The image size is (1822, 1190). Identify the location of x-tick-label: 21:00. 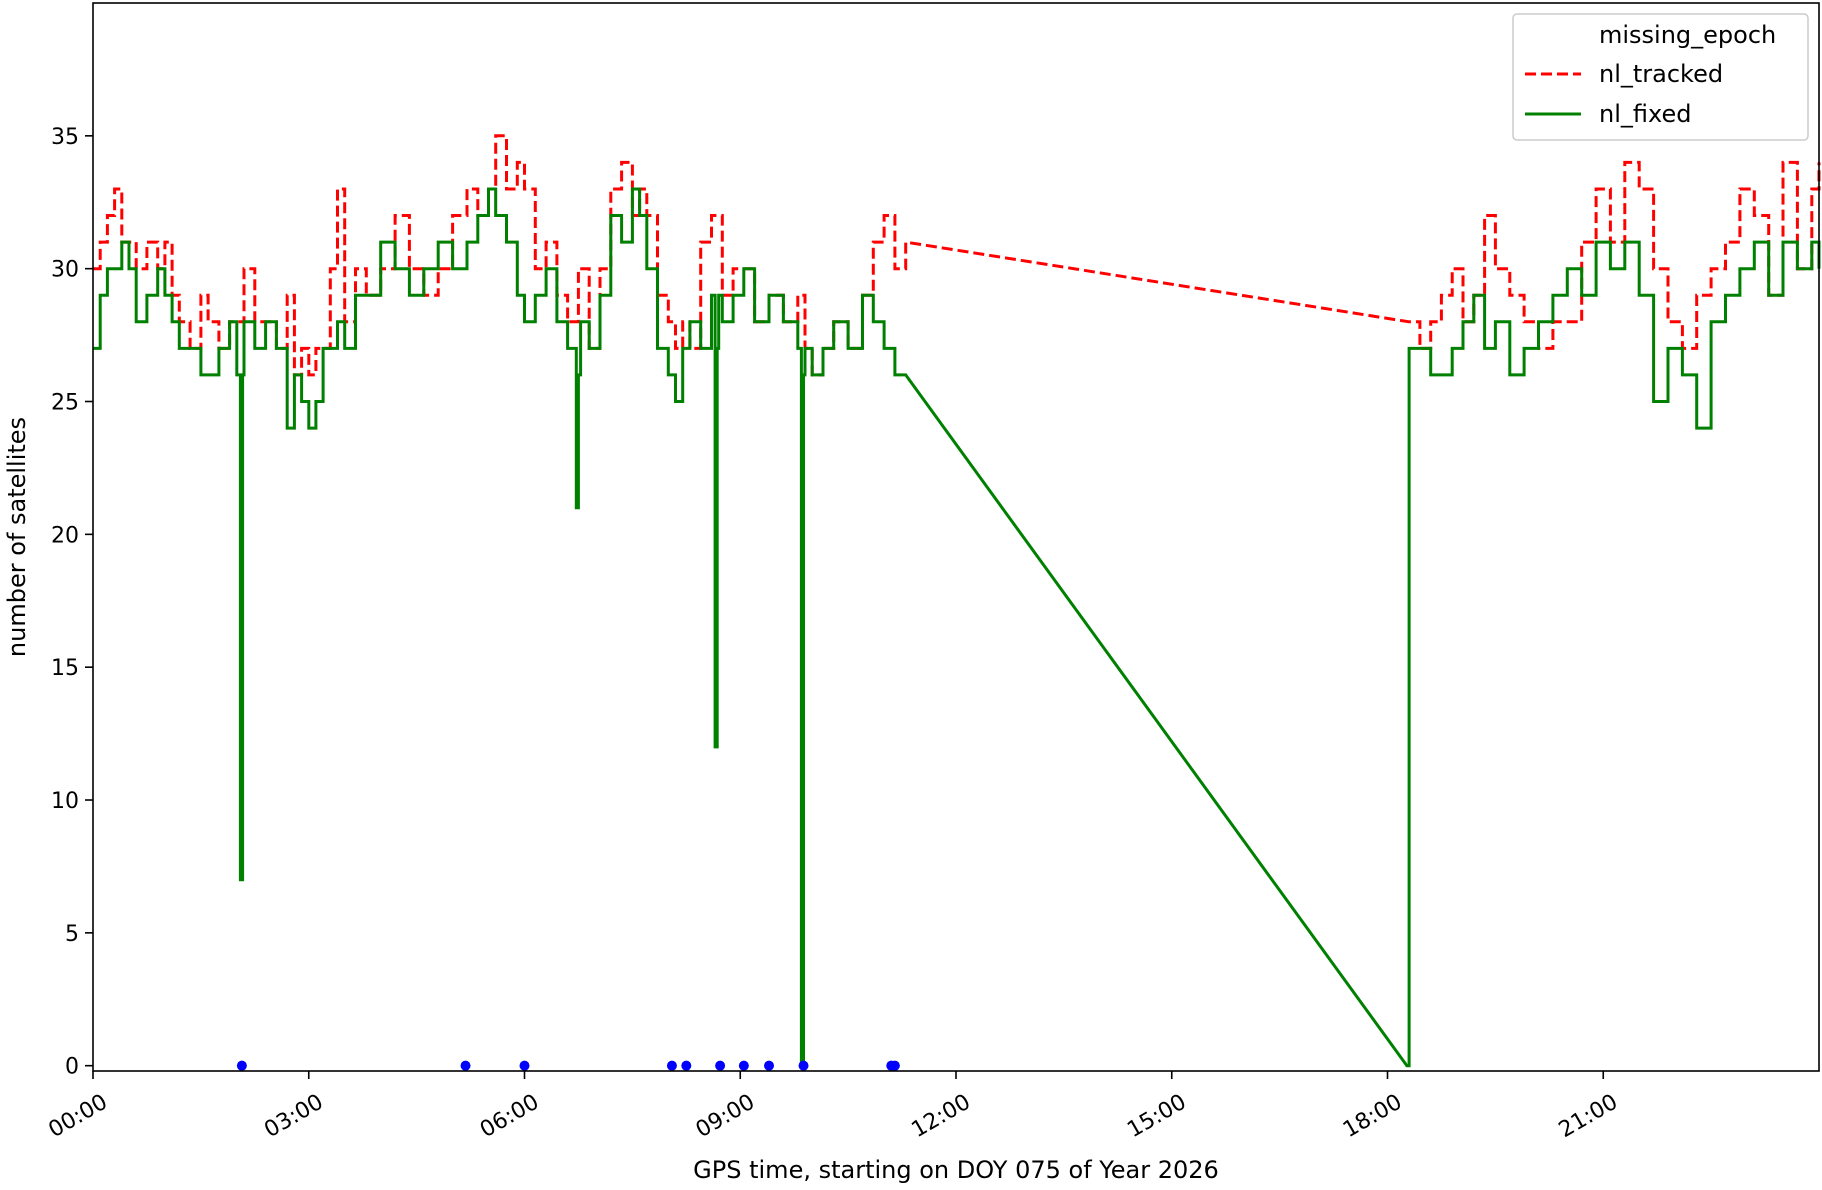
(1588, 1116).